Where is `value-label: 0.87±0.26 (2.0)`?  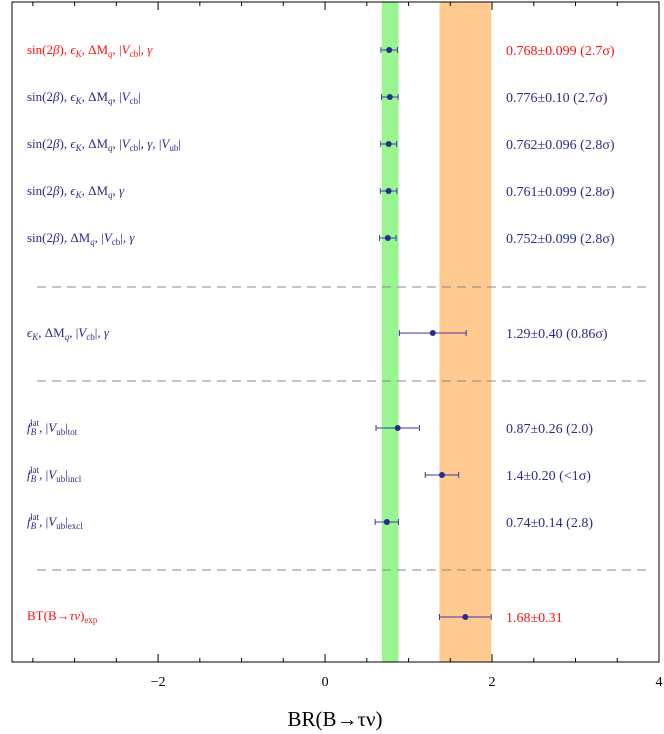
value-label: 0.87±0.26 (2.0) is located at coordinates (549, 429).